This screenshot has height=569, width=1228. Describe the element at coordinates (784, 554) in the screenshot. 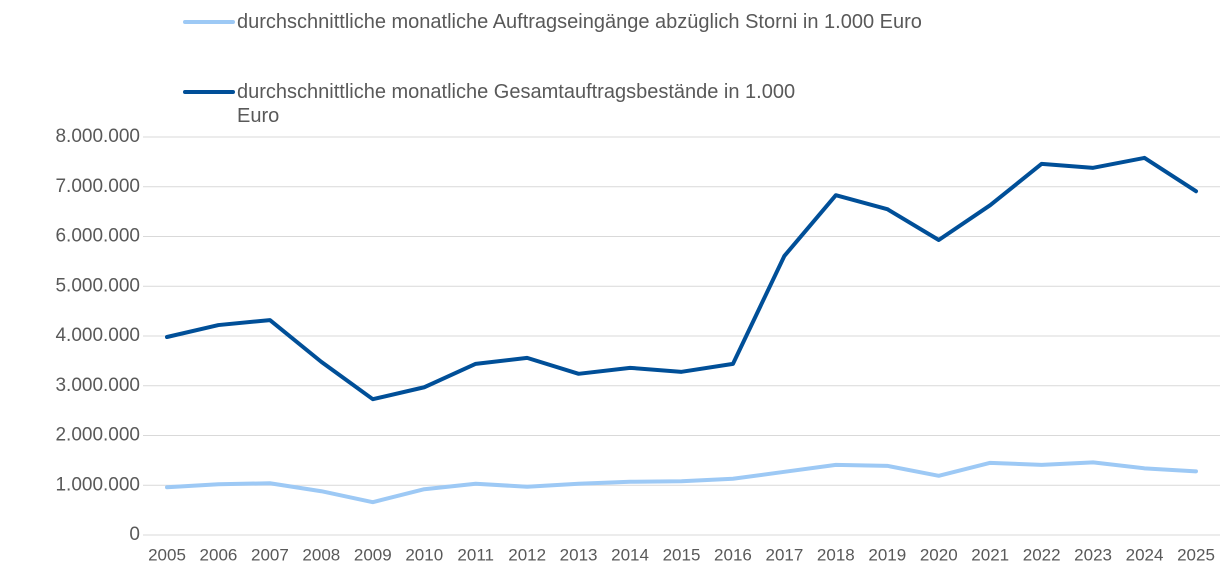

I see `x-tick-label: 2017` at that location.